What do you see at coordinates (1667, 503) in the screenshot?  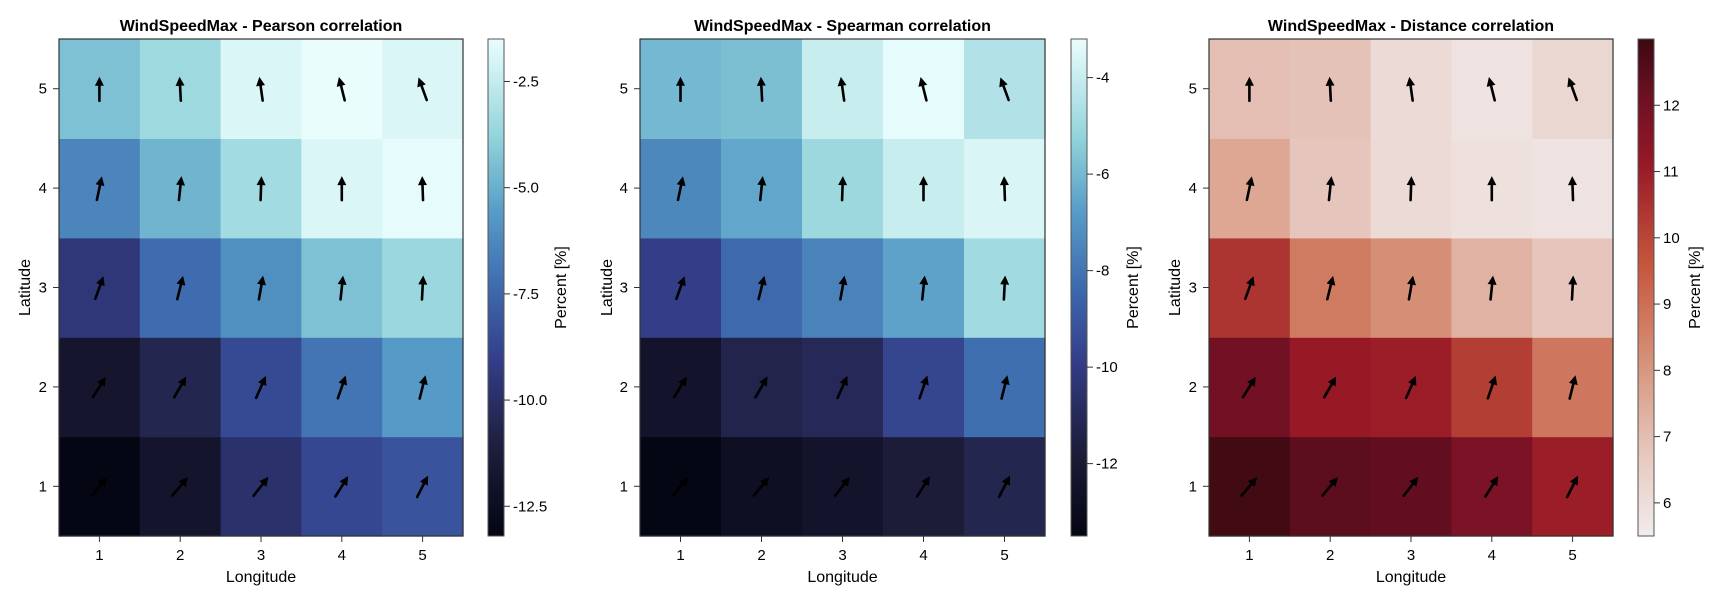 I see `colorbar-tick-label: 6` at bounding box center [1667, 503].